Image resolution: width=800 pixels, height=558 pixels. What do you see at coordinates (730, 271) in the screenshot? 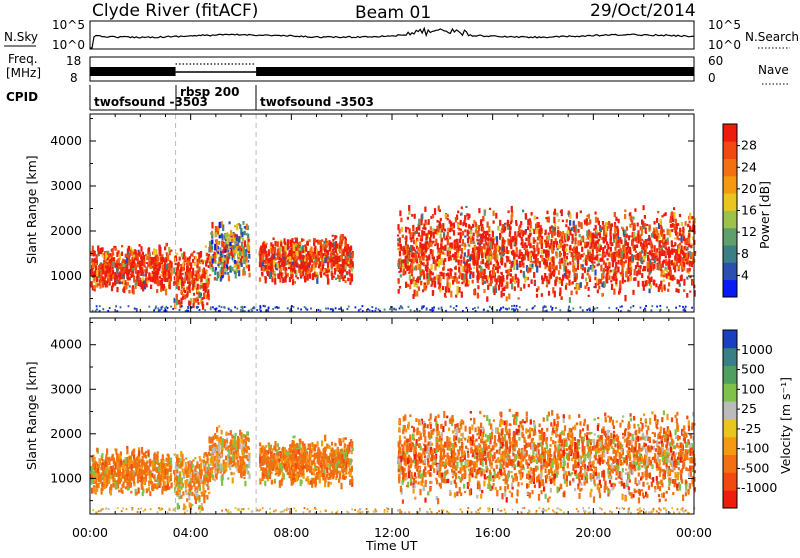
I see `colorbar-swatch` at bounding box center [730, 271].